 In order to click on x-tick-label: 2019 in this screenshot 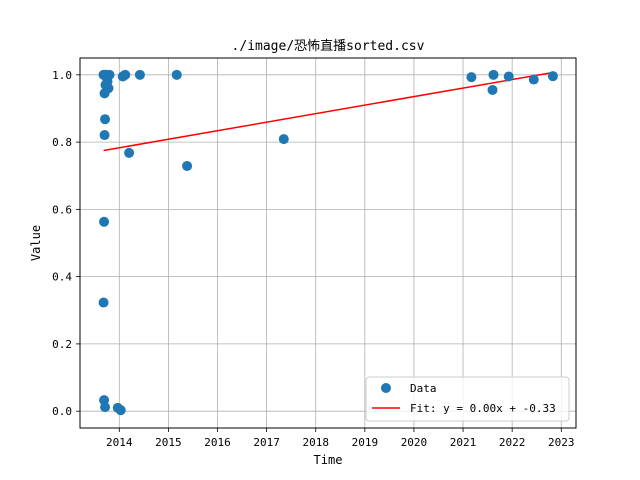, I will do `click(365, 442)`.